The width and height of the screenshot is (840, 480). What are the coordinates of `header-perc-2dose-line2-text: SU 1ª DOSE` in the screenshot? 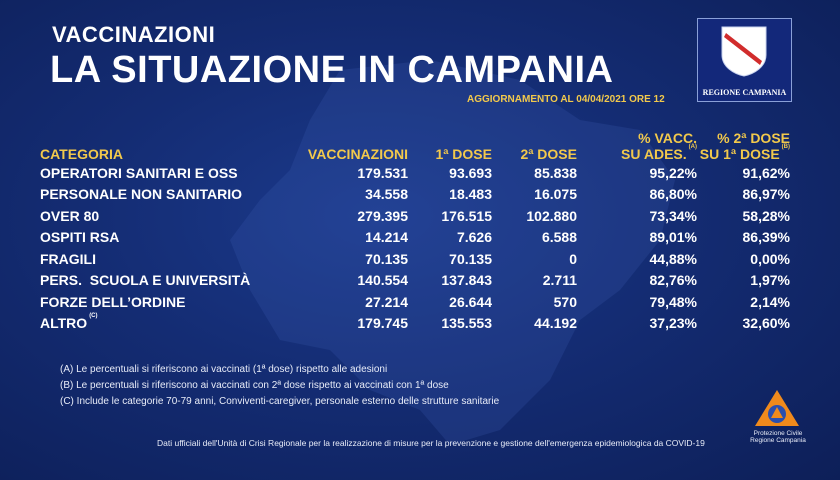 It's located at (739, 154).